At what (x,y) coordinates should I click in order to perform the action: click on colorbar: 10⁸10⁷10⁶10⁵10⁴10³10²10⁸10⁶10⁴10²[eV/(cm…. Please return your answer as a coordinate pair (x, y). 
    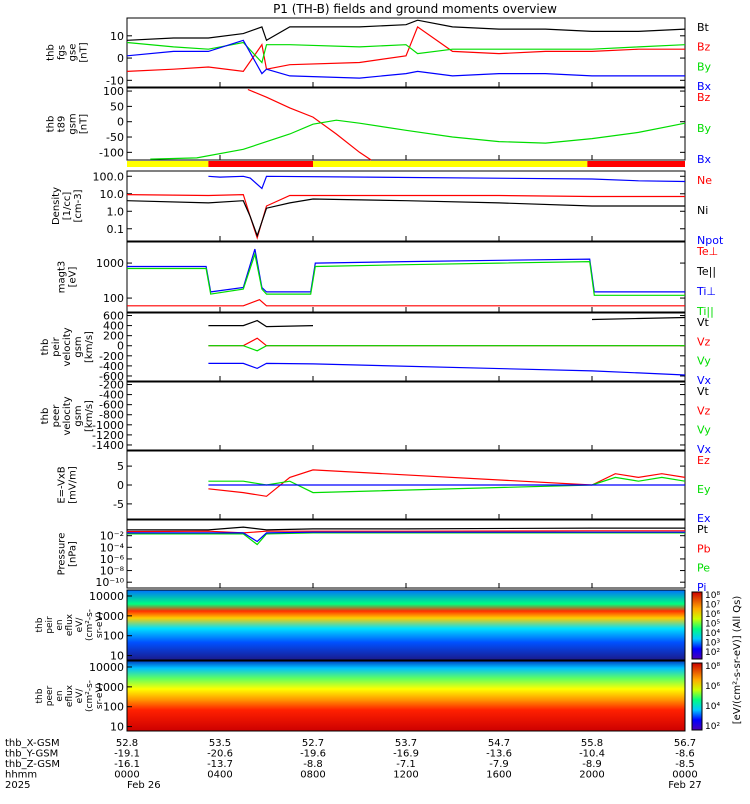
    Looking at the image, I should click on (717, 661).